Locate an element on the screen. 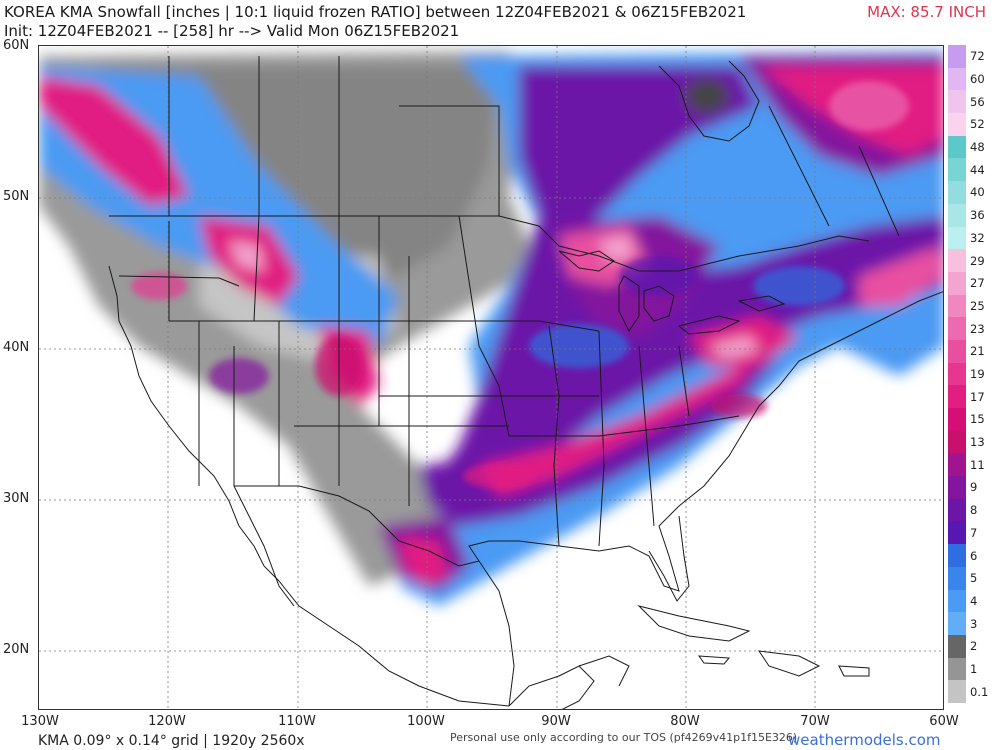  colorbar-label: 3 is located at coordinates (974, 623).